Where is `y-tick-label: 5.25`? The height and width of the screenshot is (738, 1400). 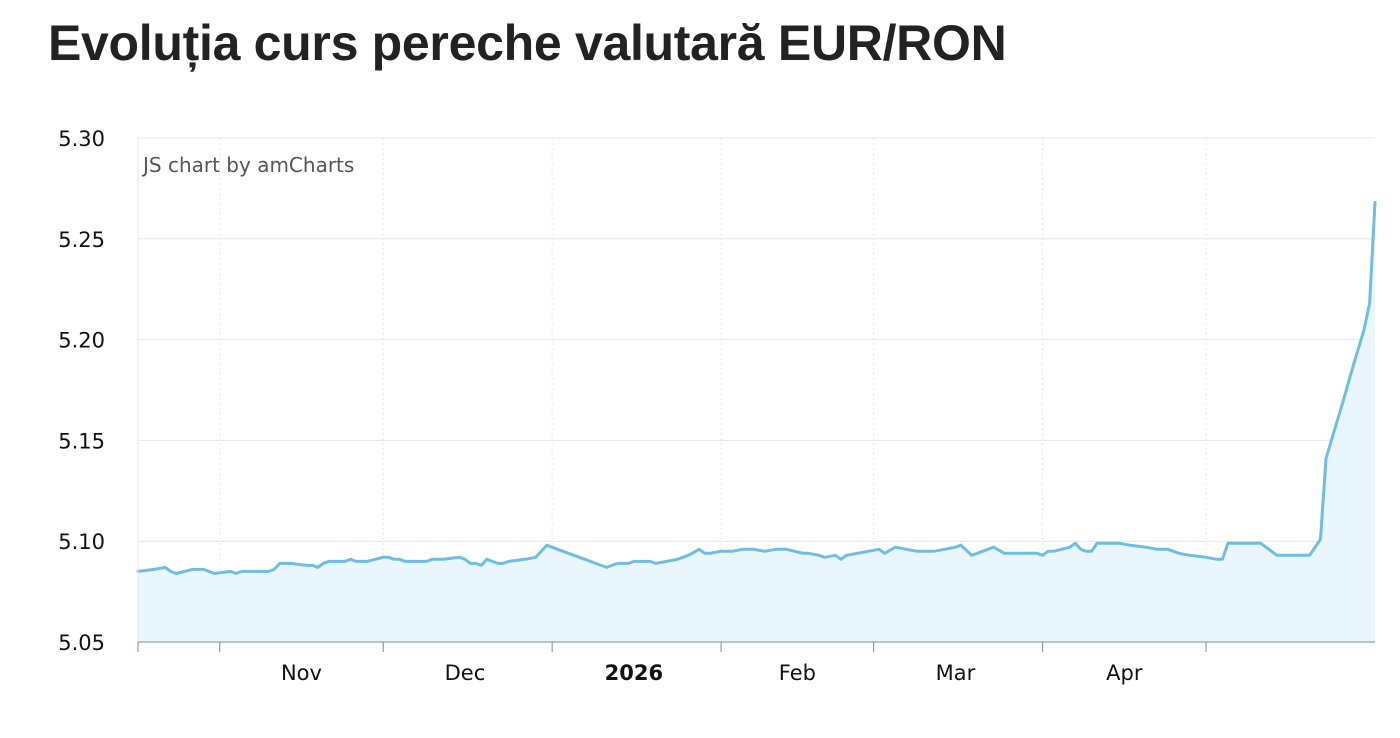
y-tick-label: 5.25 is located at coordinates (81, 240).